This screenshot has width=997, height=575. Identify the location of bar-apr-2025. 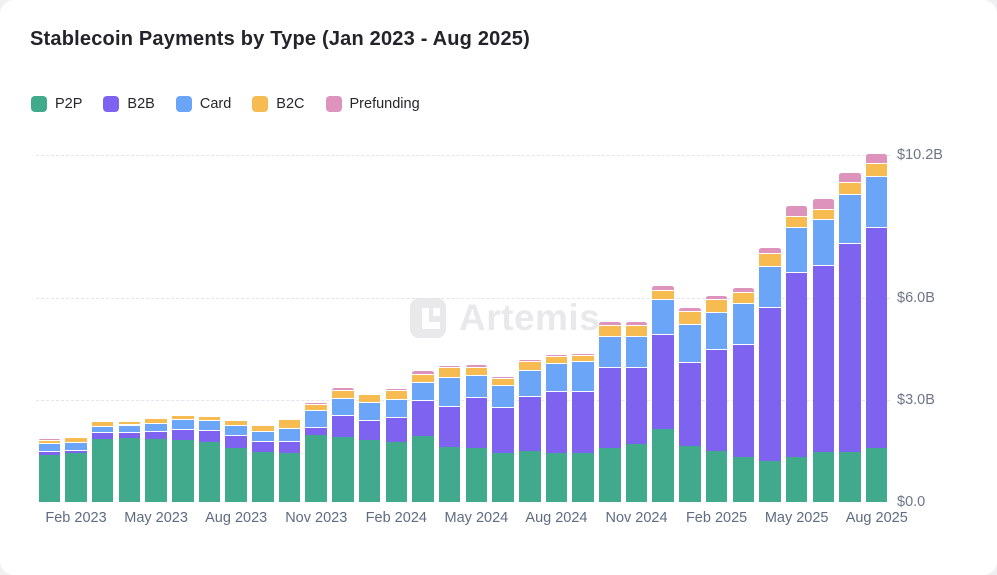
(770, 374).